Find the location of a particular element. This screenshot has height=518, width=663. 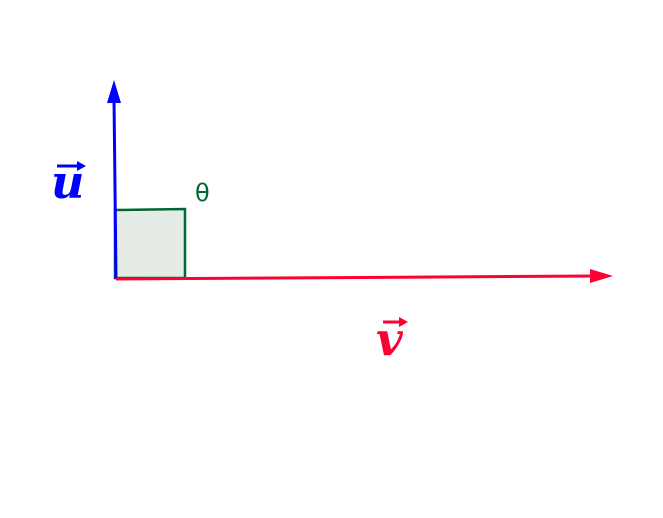

vector-v-label: v is located at coordinates (390, 339).